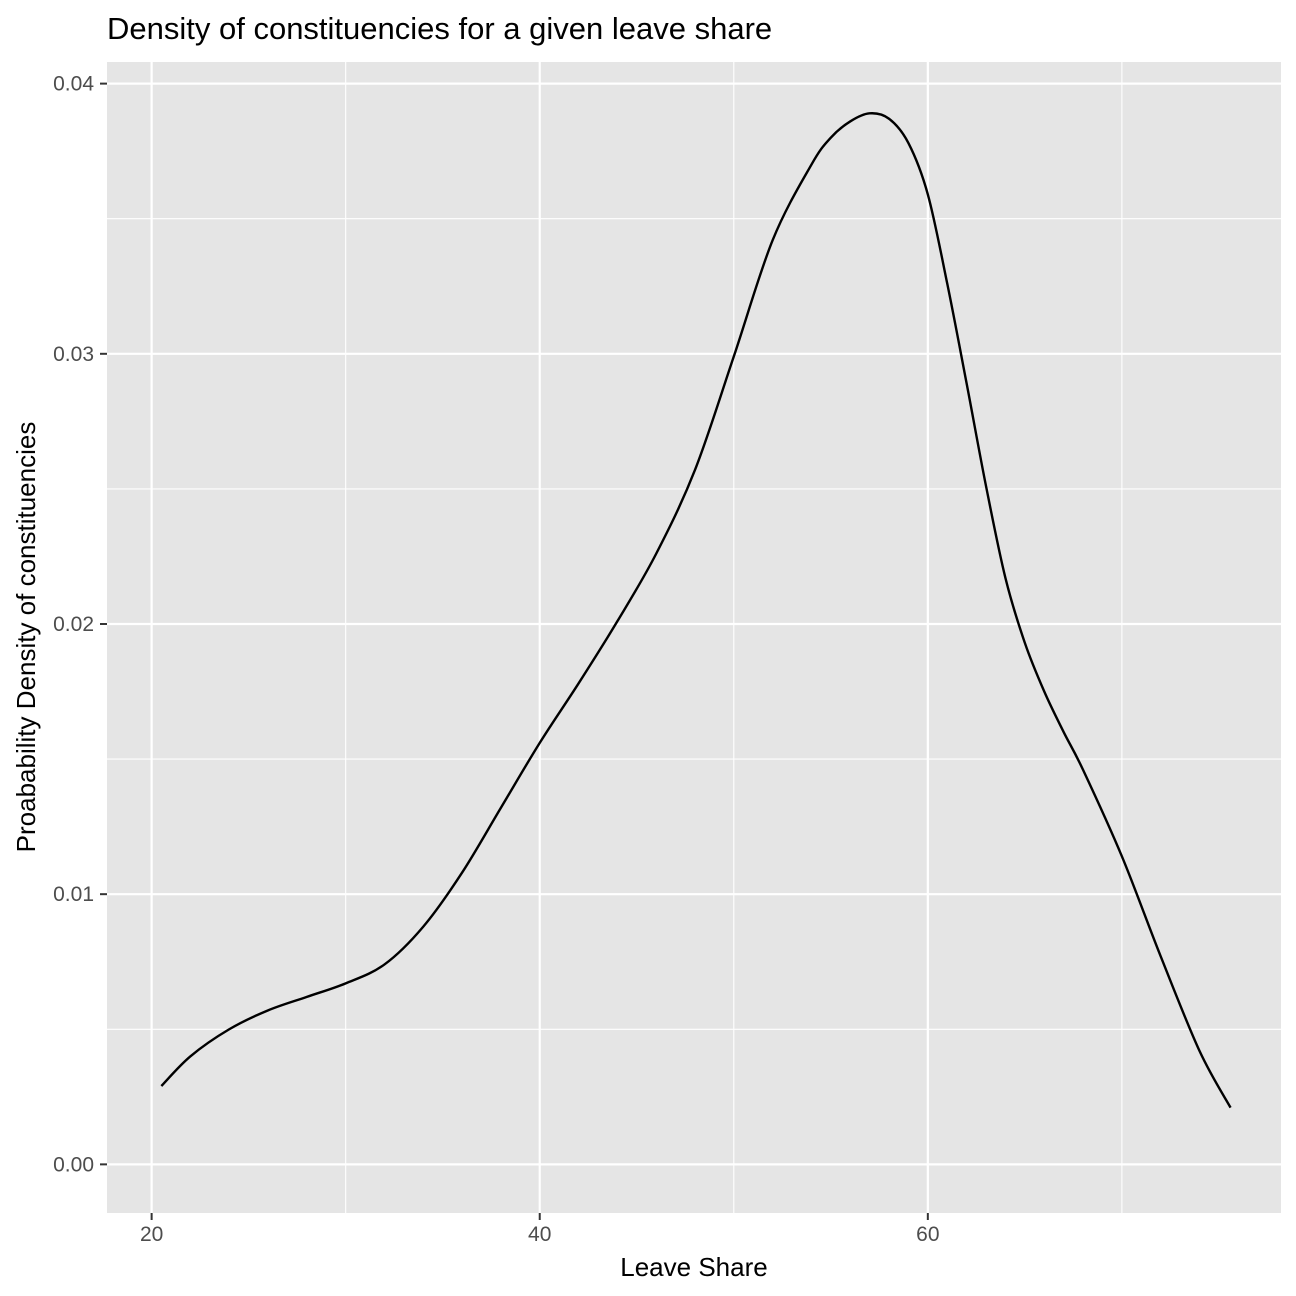  Describe the element at coordinates (73, 894) in the screenshot. I see `y-tick-label: 0.01` at that location.